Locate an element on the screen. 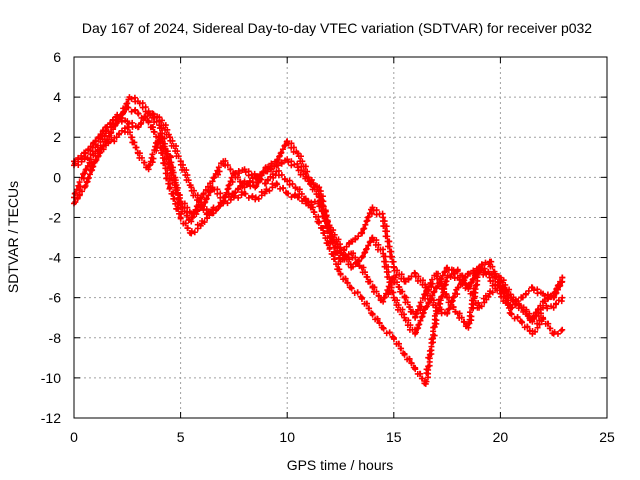 The image size is (640, 480). x-tick-label: 0 is located at coordinates (74, 437).